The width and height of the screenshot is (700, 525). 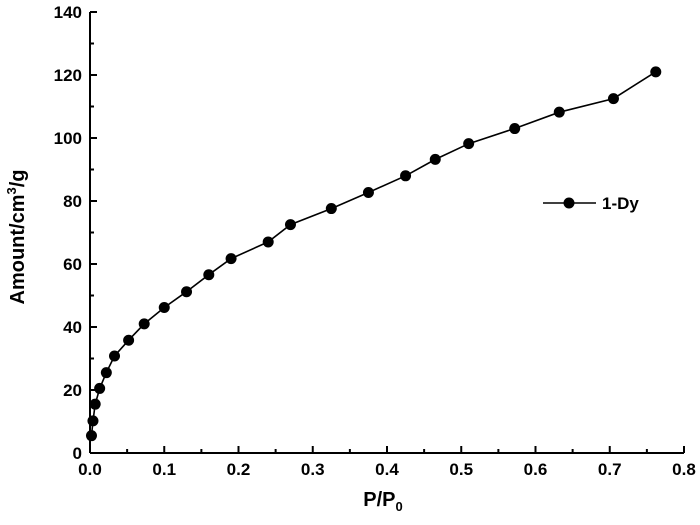 What do you see at coordinates (68, 138) in the screenshot?
I see `y-tick-label: 100` at bounding box center [68, 138].